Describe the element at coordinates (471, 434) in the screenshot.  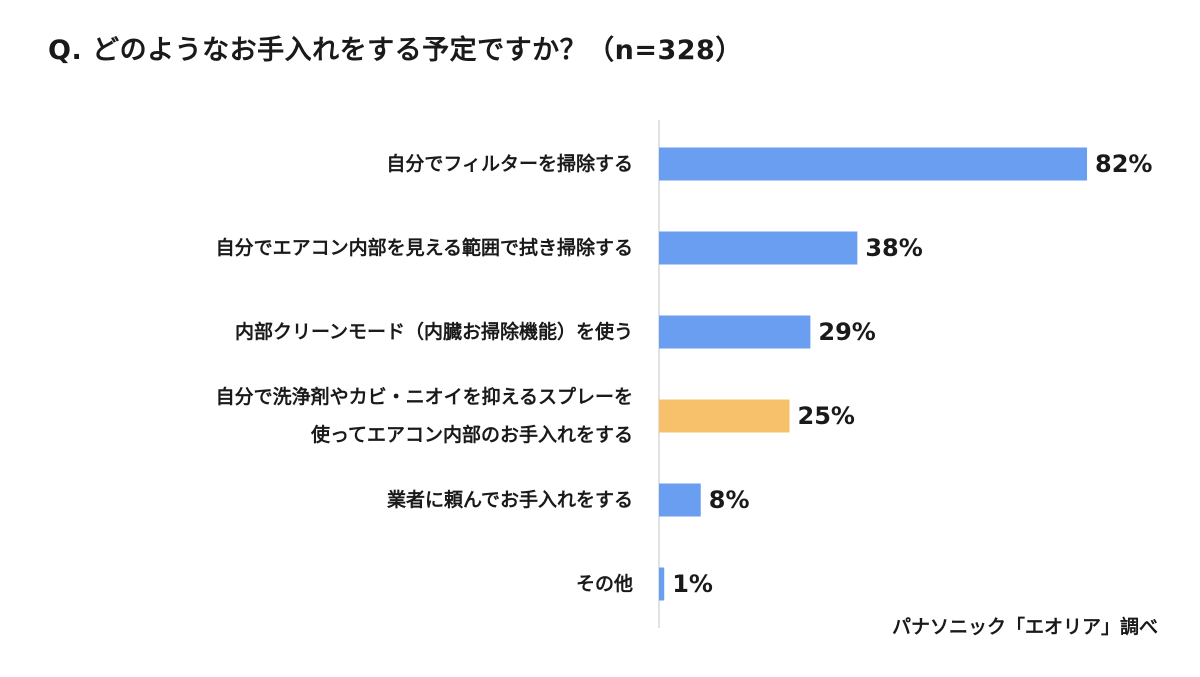
I see `category-label-4-line-2: 使ってエアコン内部のお手入れをする` at that location.